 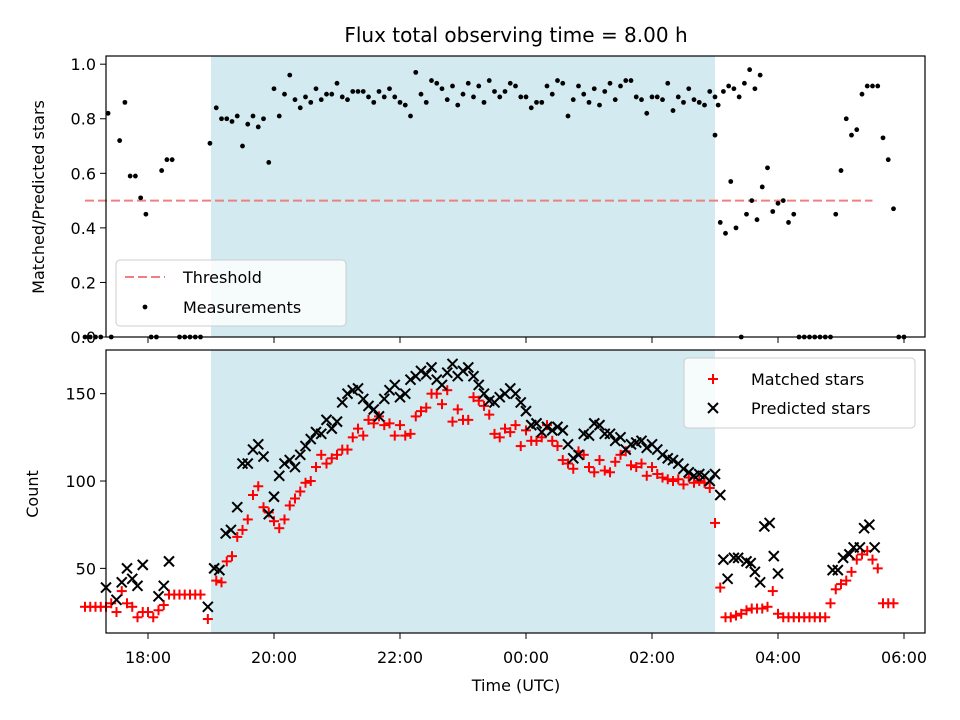 What do you see at coordinates (80, 394) in the screenshot?
I see `y-tick-label: 150` at bounding box center [80, 394].